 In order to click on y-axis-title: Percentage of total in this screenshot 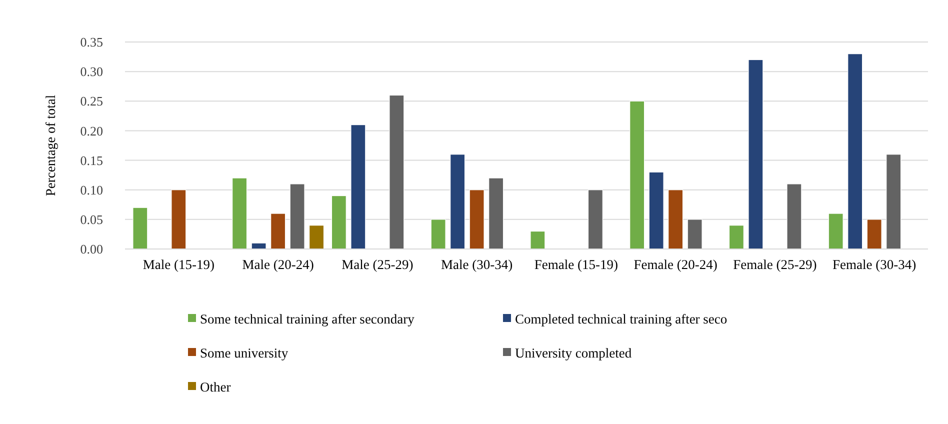, I will do `click(50, 145)`.